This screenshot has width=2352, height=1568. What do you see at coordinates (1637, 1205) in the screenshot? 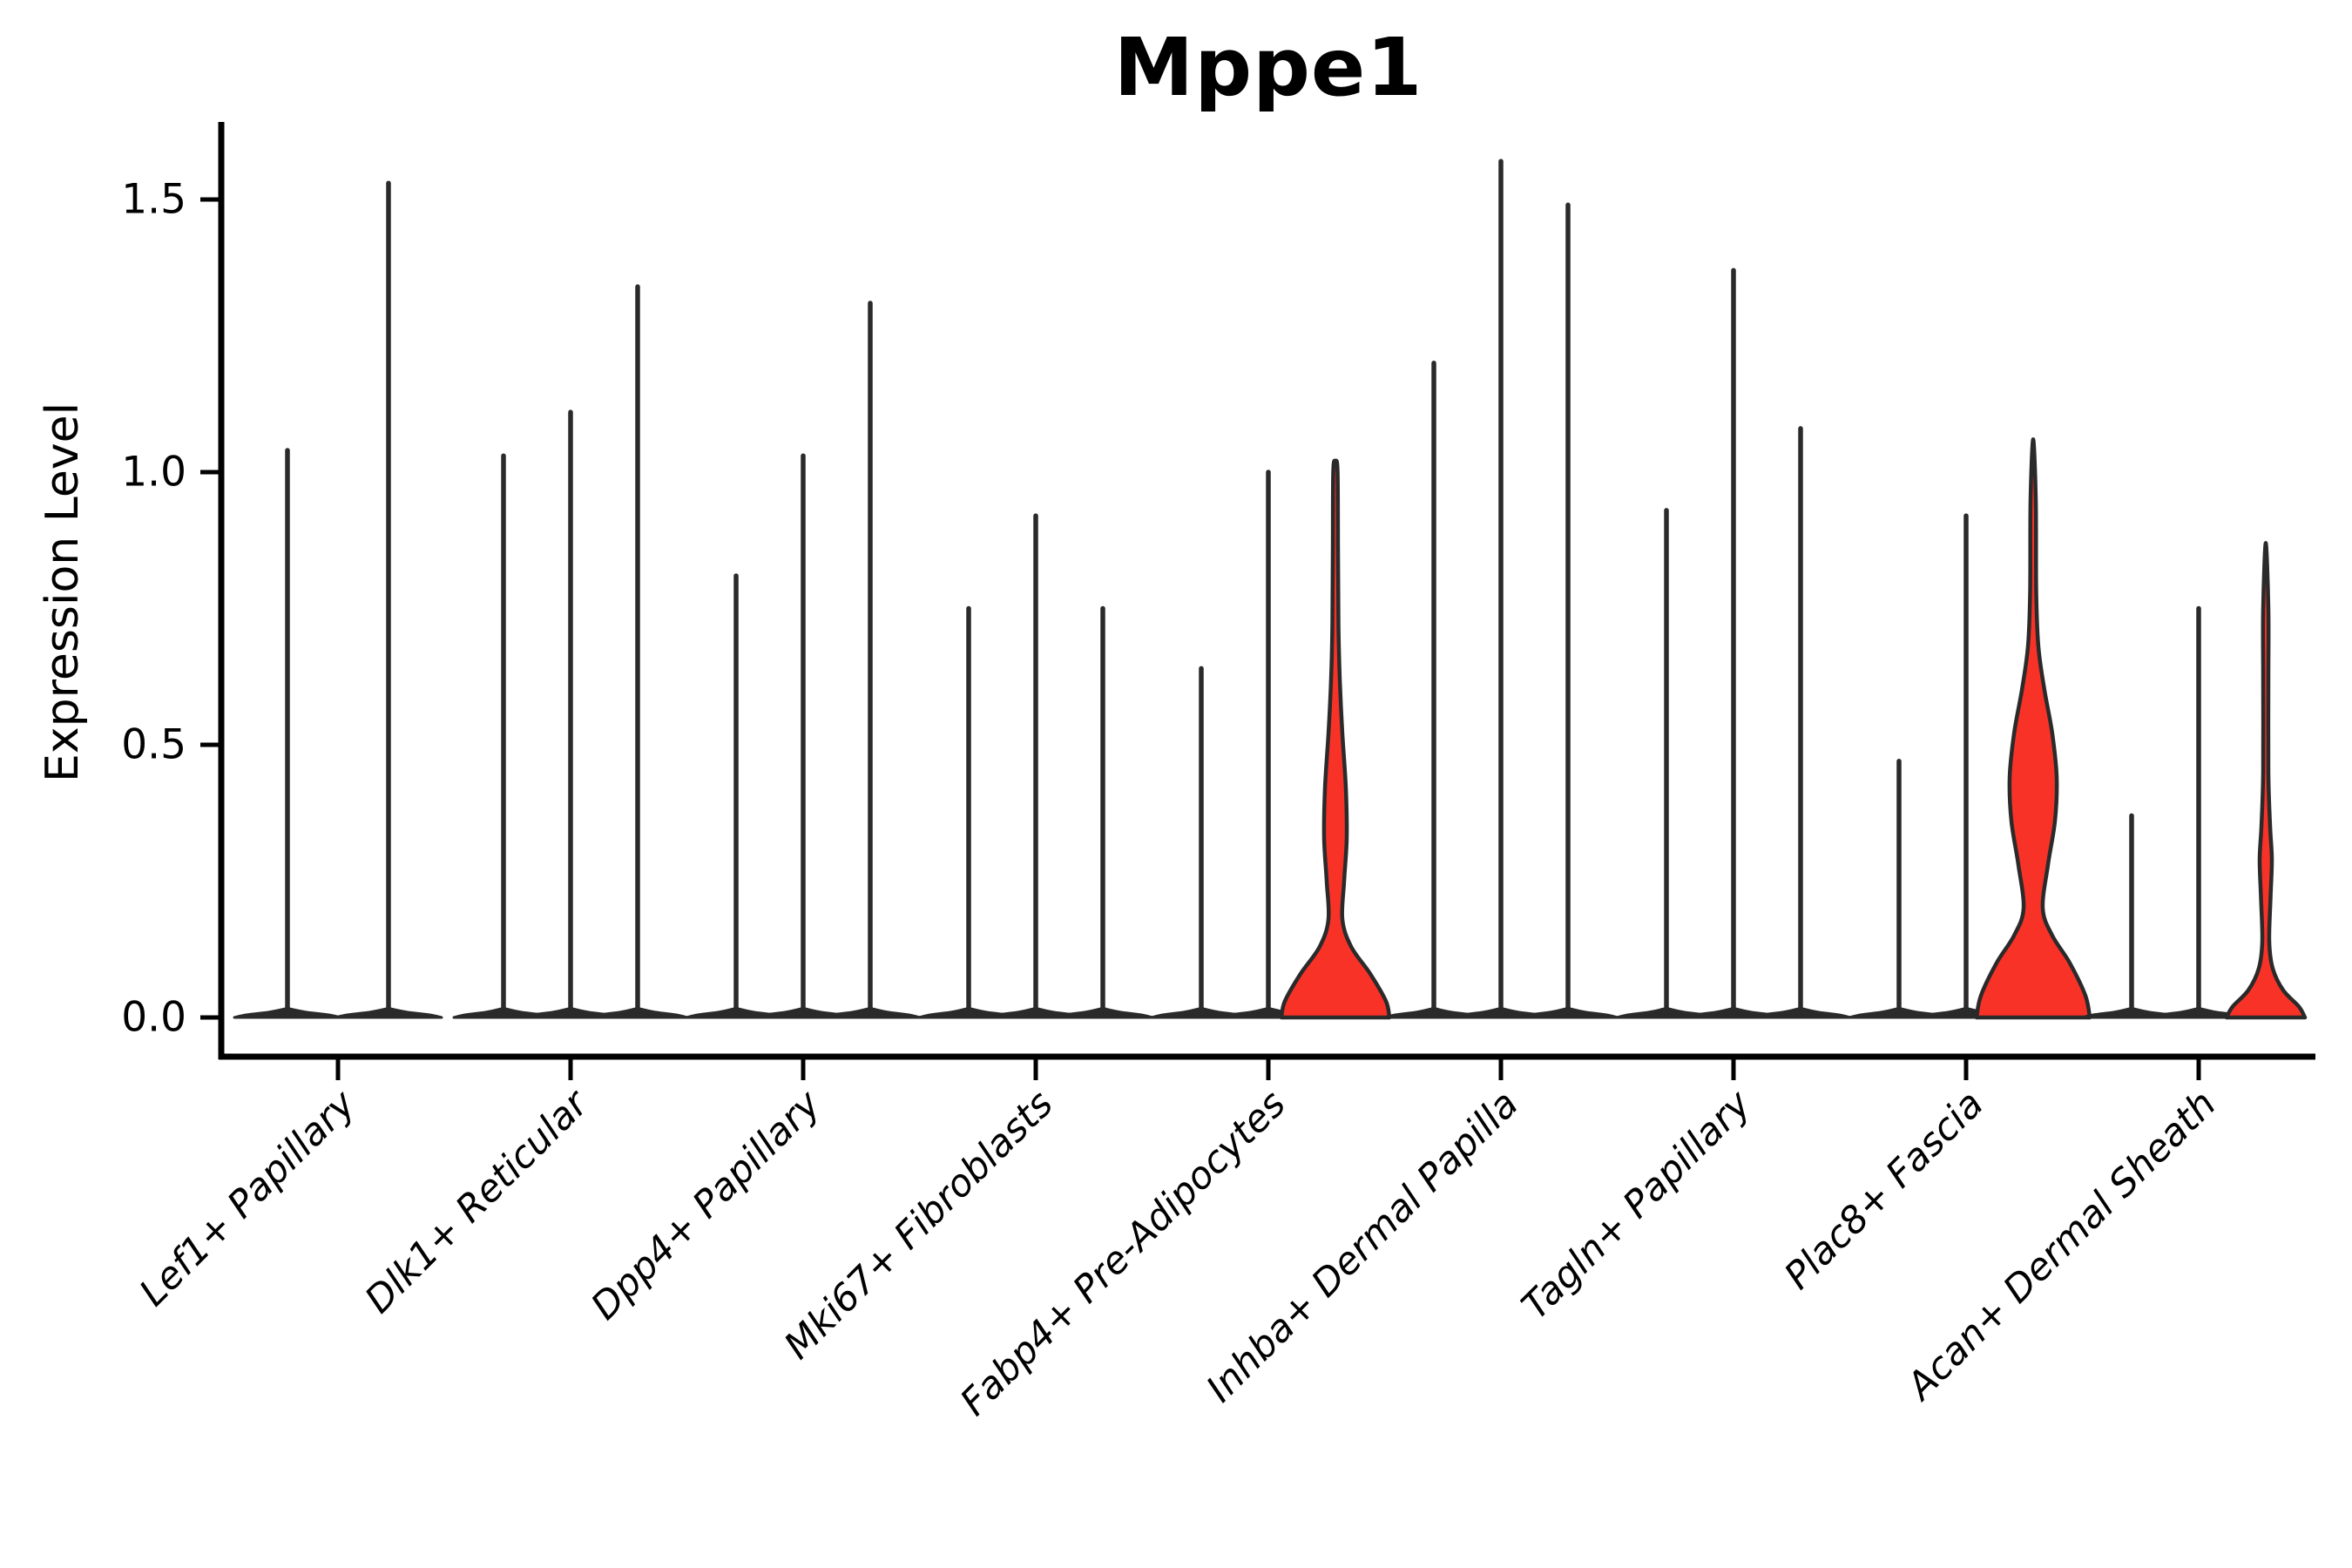
I see `x-axis-label: Tagln+ Papillary` at bounding box center [1637, 1205].